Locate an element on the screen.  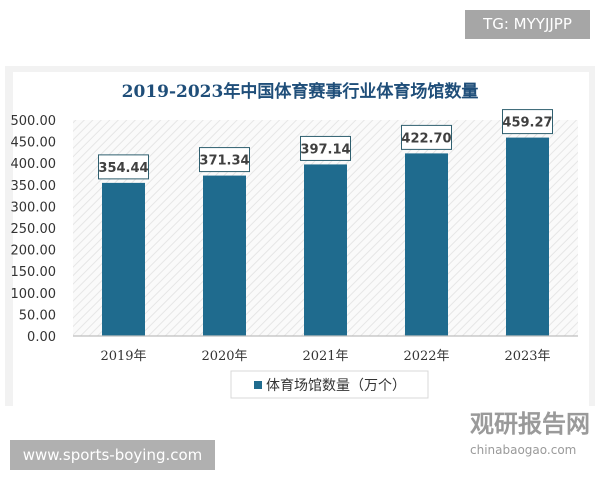
x-tick-label: 2021年 is located at coordinates (325, 356).